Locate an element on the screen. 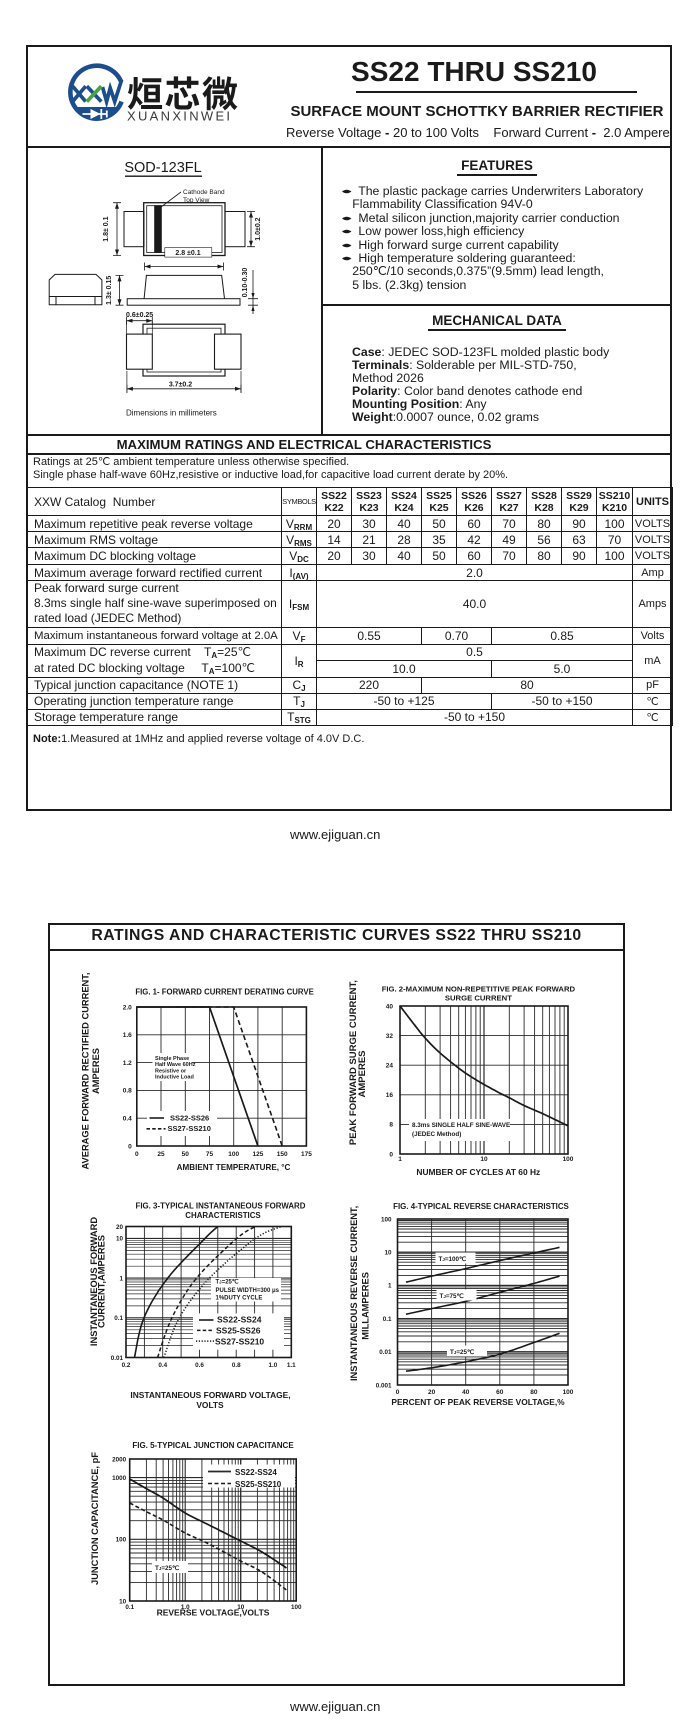  svg-text: TJ=100℃ is located at coordinates (453, 1259).